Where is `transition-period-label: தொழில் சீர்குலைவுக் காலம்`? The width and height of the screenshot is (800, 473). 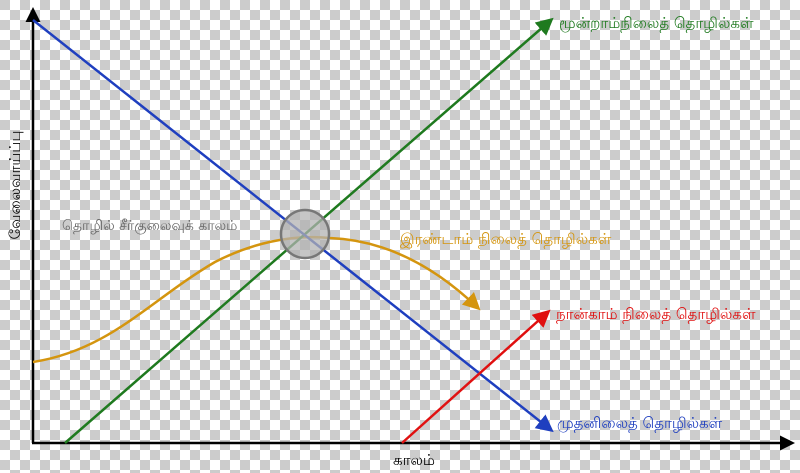 transition-period-label: தொழில் சீர்குலைவுக் காலம் is located at coordinates (149, 226).